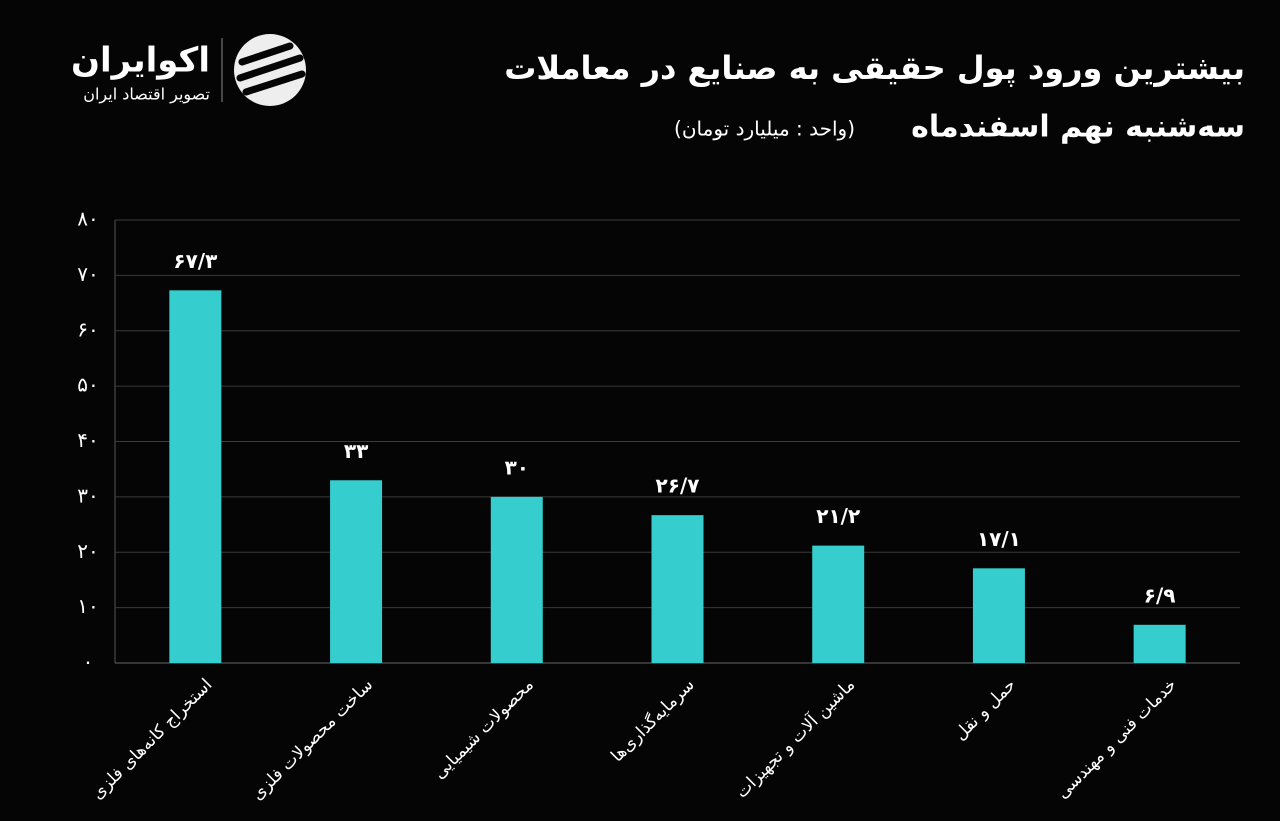 Image resolution: width=1280 pixels, height=821 pixels. Describe the element at coordinates (195, 261) in the screenshot. I see `value-label: ۶۷/۳` at that location.